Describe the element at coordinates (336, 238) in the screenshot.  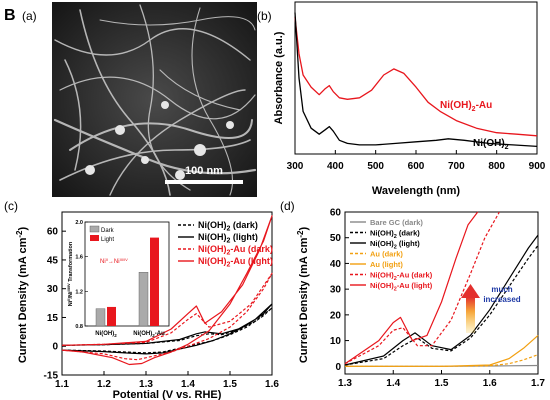
I see `chart-d-y-tick-label: 50` at that location.